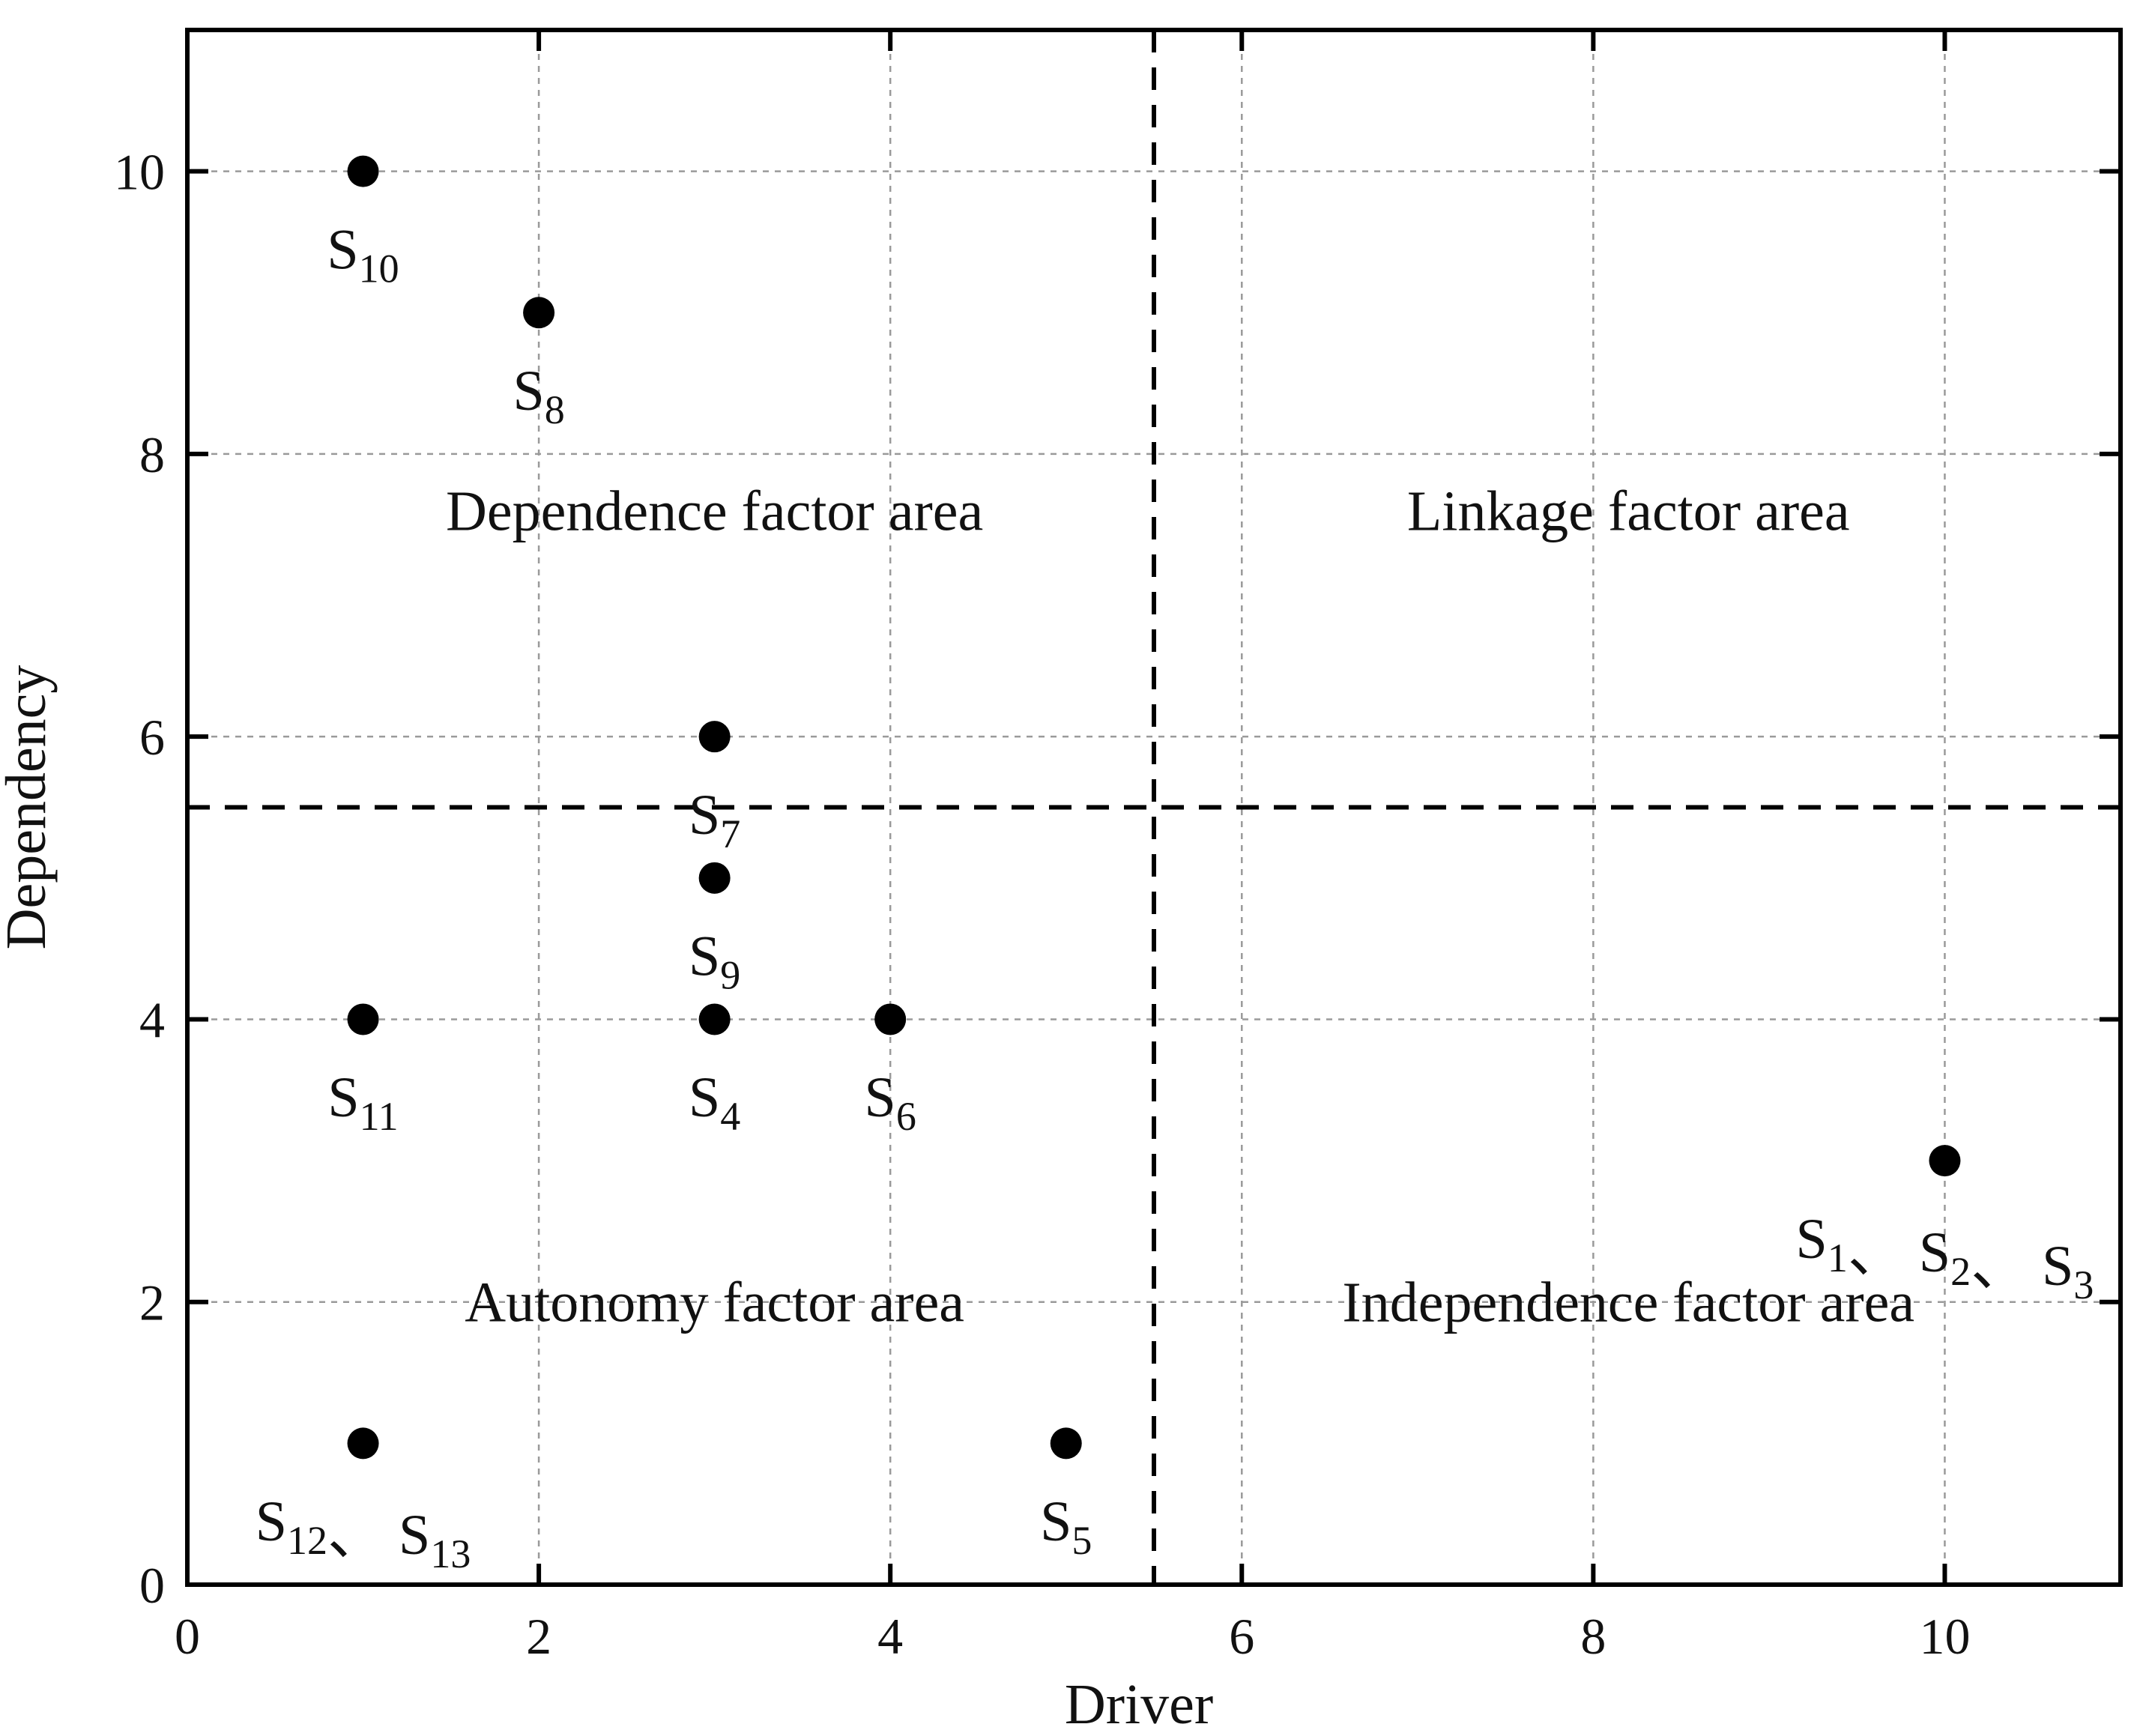 This screenshot has width=2140, height=1736. Describe the element at coordinates (139, 172) in the screenshot. I see `y-tick-label-10: 10` at that location.